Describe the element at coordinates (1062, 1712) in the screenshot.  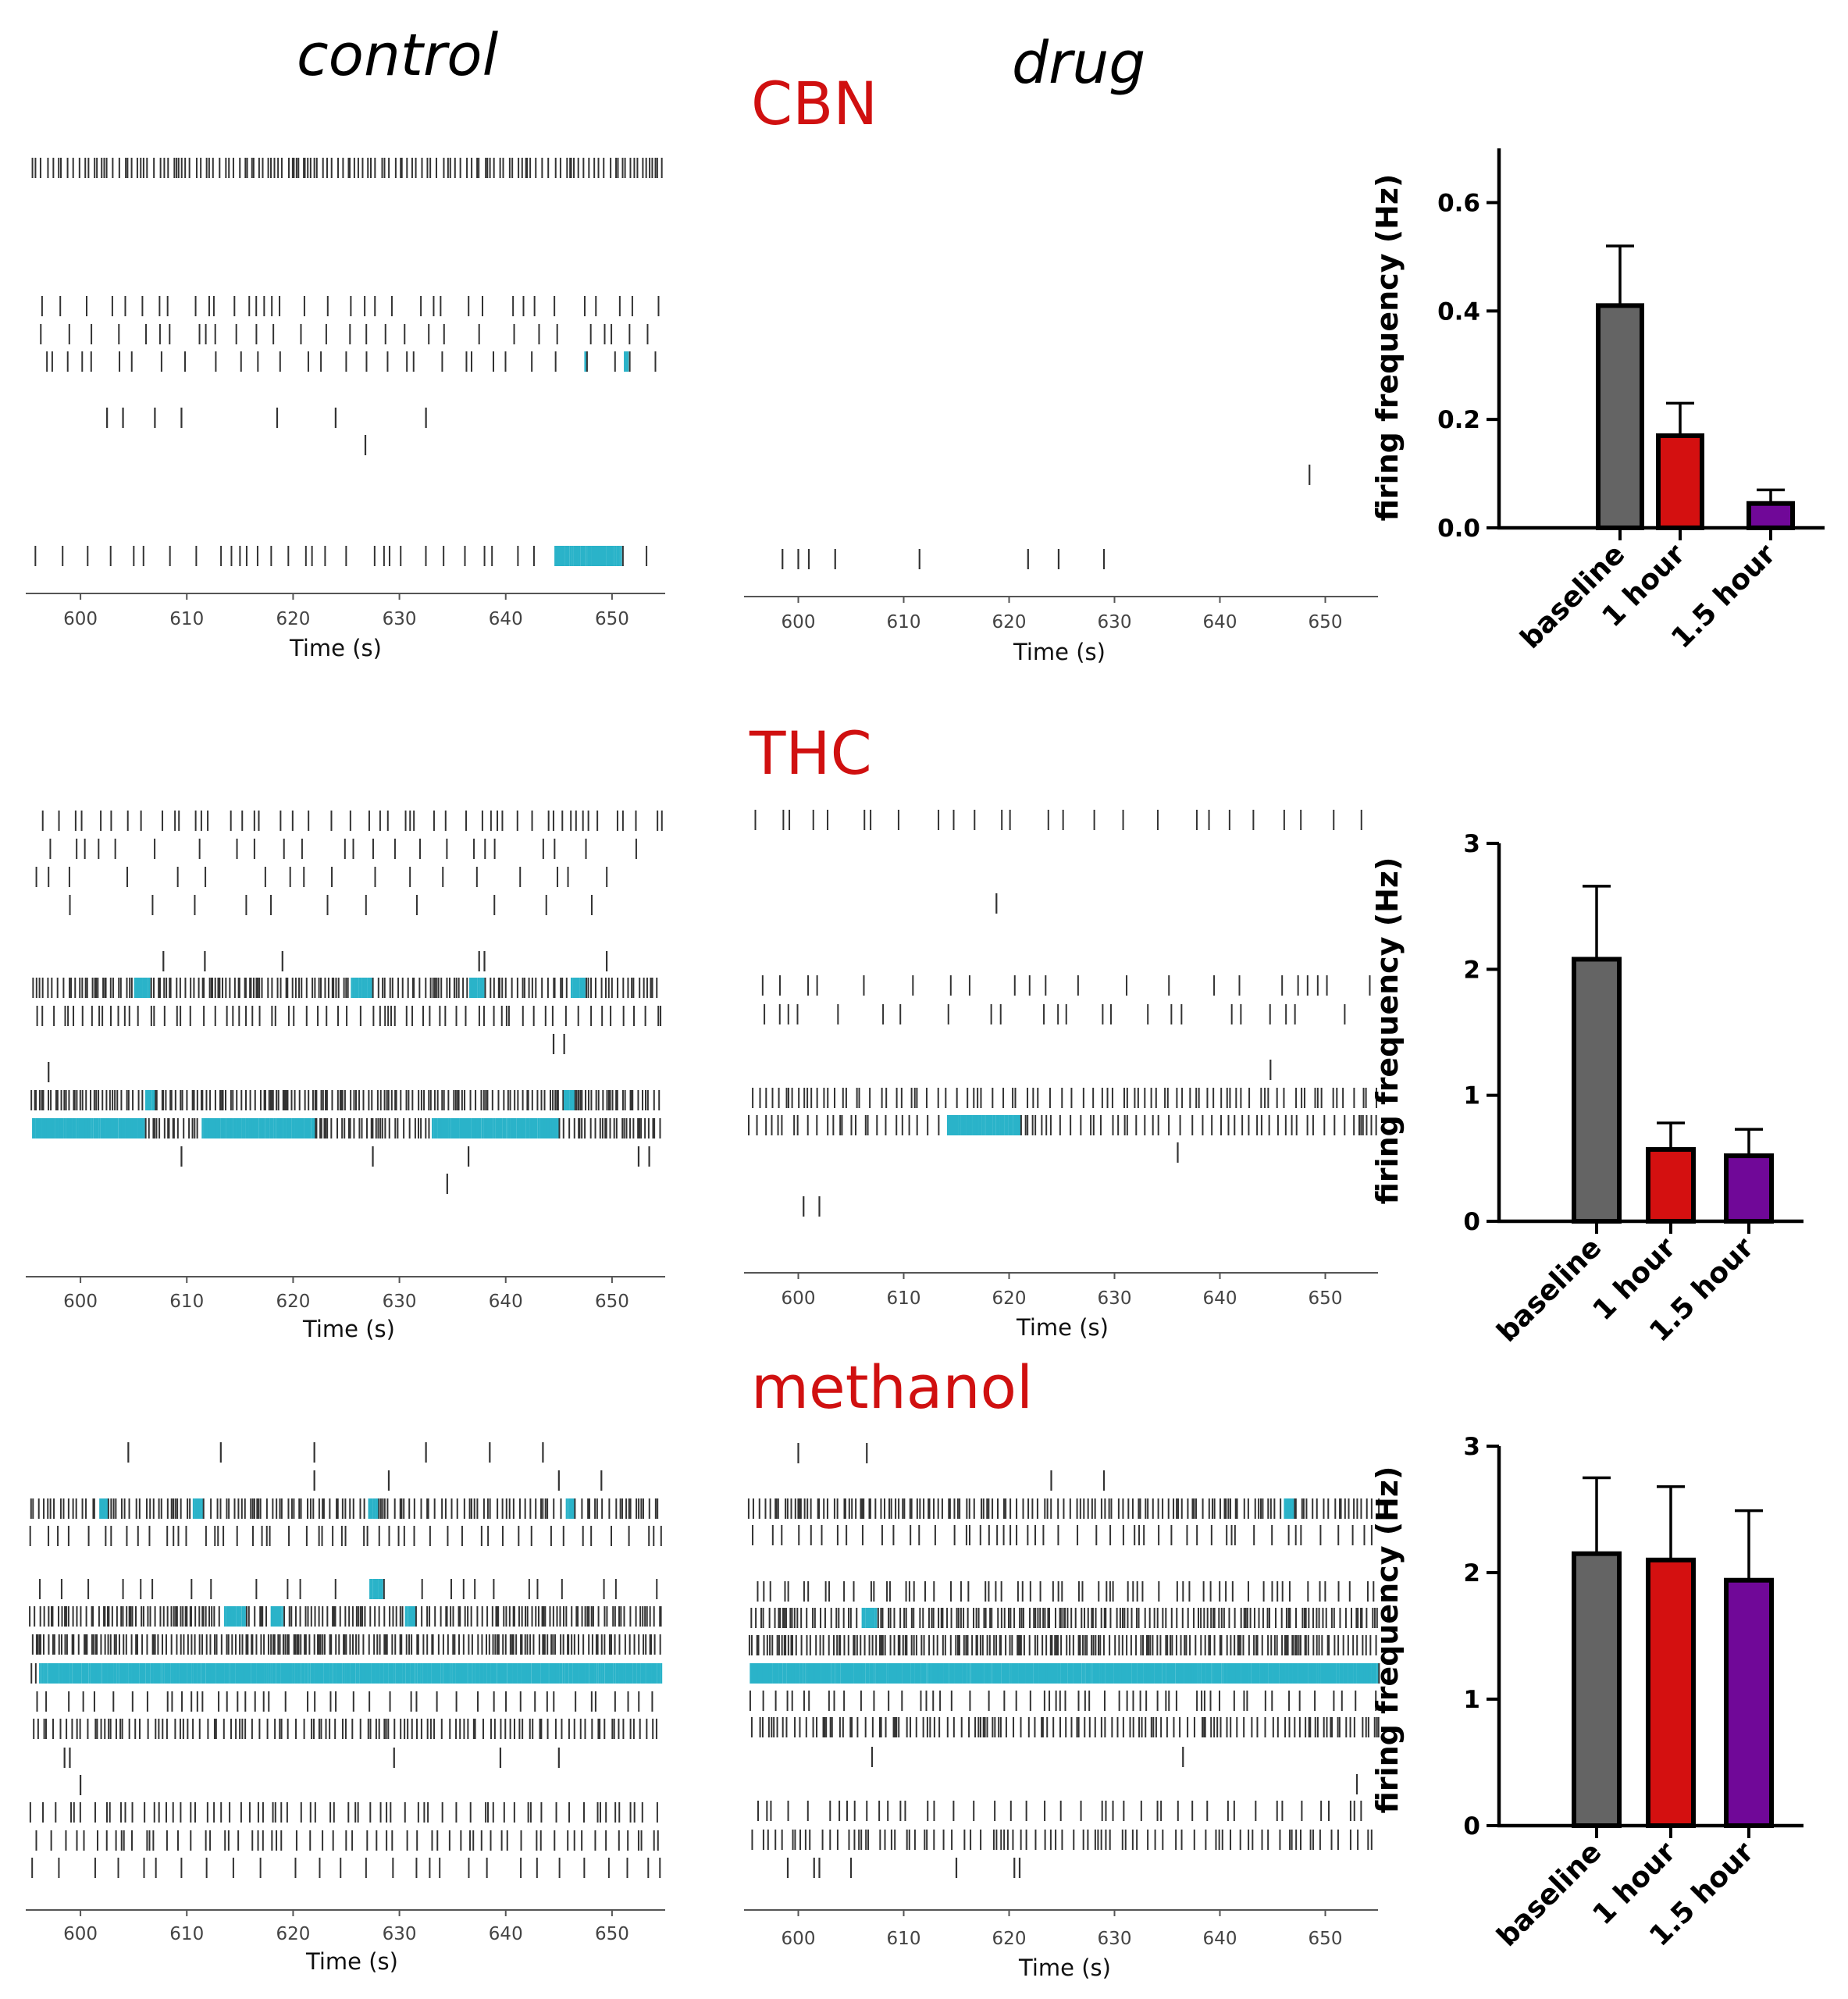
I see `raster-plot-6: 600 610 620 630 640 650 Time (s)` at that location.